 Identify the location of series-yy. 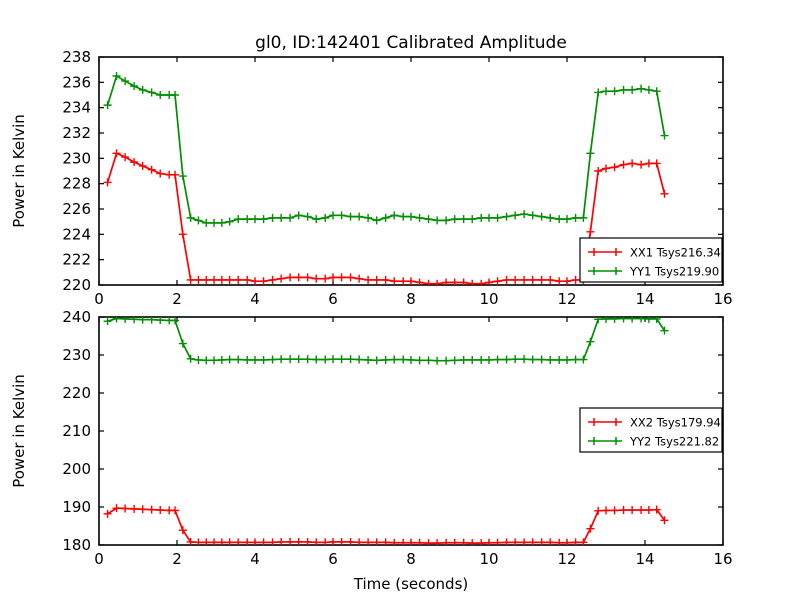
(386, 341).